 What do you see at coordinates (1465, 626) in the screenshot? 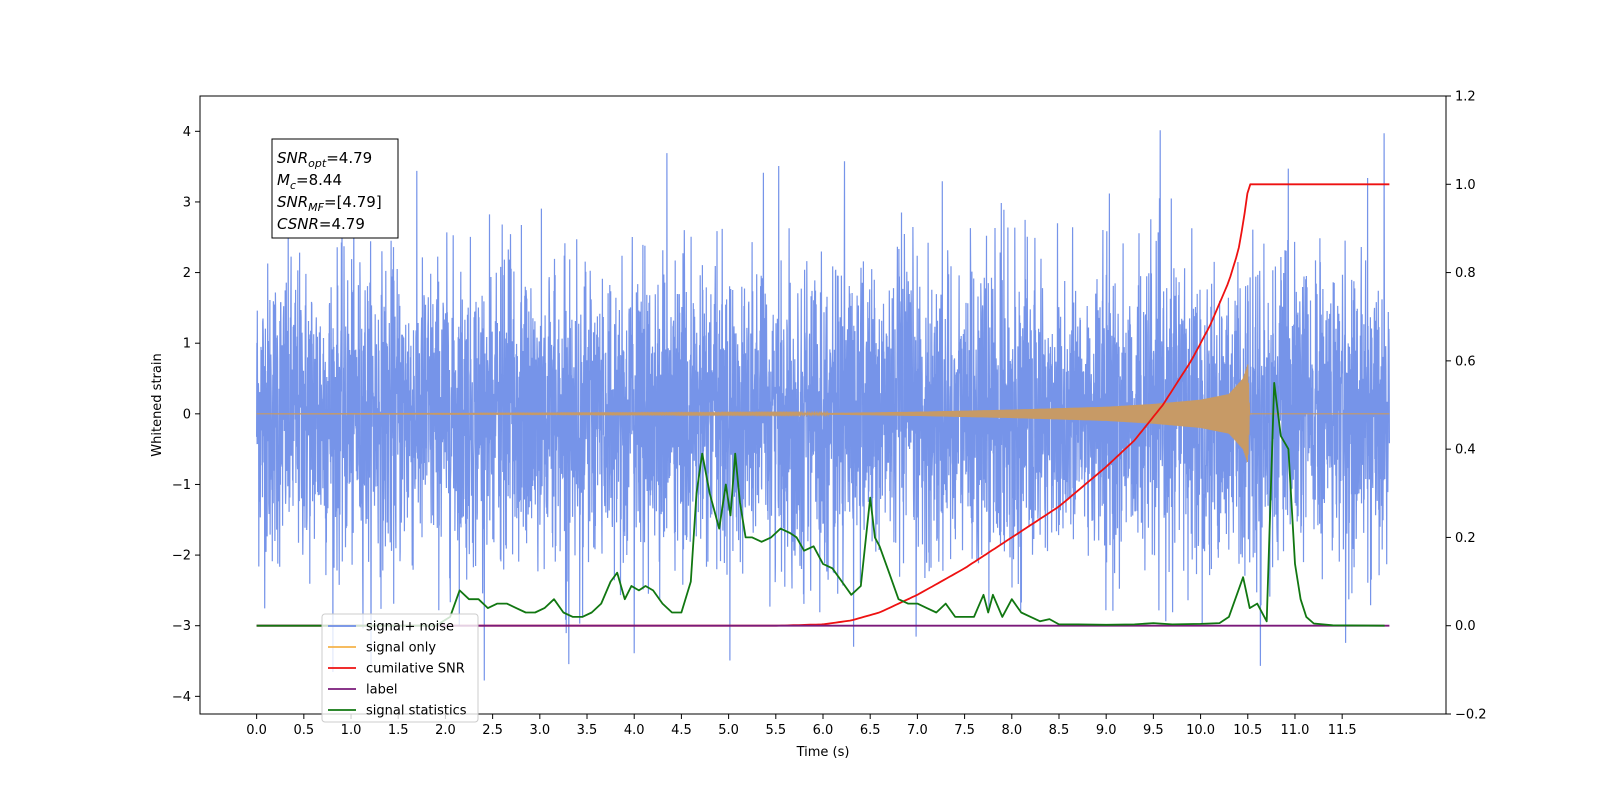
I see `y-right-tick-label: 0.0` at bounding box center [1465, 626].